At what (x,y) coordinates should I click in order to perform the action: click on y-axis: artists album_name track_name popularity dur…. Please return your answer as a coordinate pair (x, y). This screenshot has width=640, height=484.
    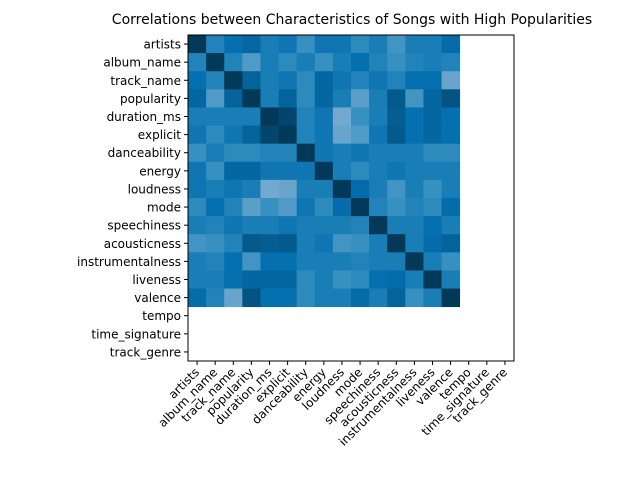
    Looking at the image, I should click on (132, 198).